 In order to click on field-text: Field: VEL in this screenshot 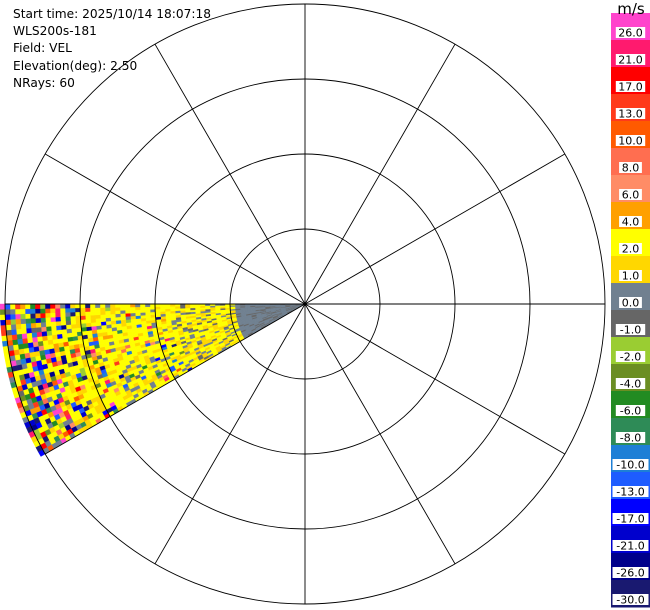, I will do `click(42, 48)`.